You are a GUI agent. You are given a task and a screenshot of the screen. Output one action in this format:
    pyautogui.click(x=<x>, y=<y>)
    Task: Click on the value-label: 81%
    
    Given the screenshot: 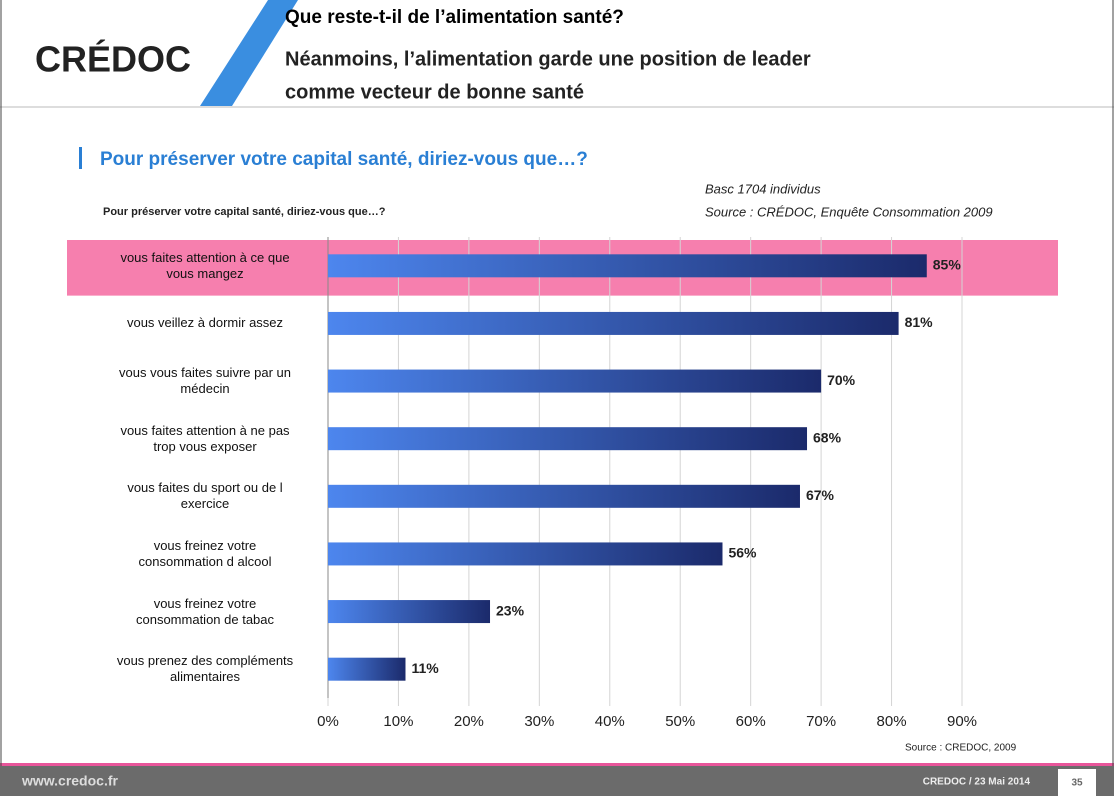 What is the action you would take?
    pyautogui.click(x=919, y=322)
    